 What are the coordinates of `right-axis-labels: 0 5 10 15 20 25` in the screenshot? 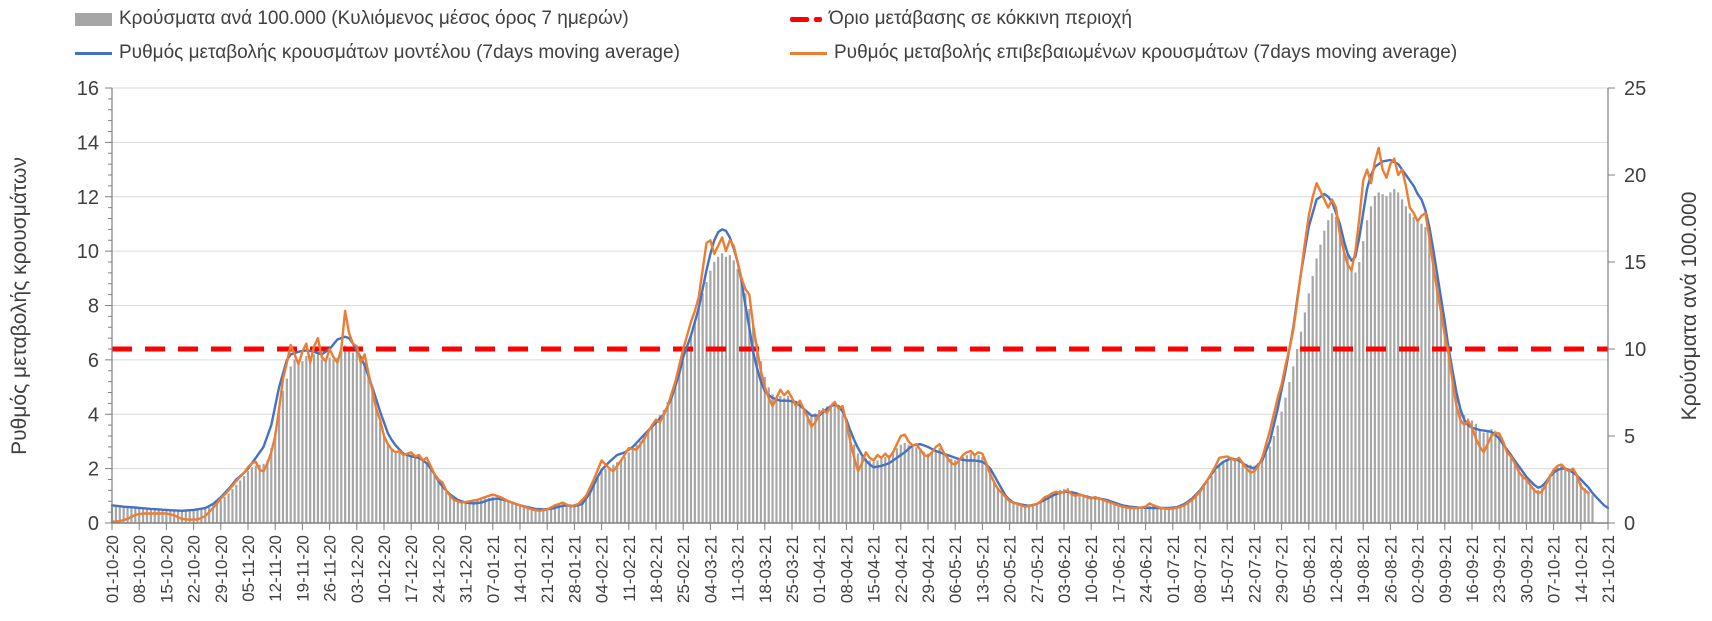 It's located at (1635, 306).